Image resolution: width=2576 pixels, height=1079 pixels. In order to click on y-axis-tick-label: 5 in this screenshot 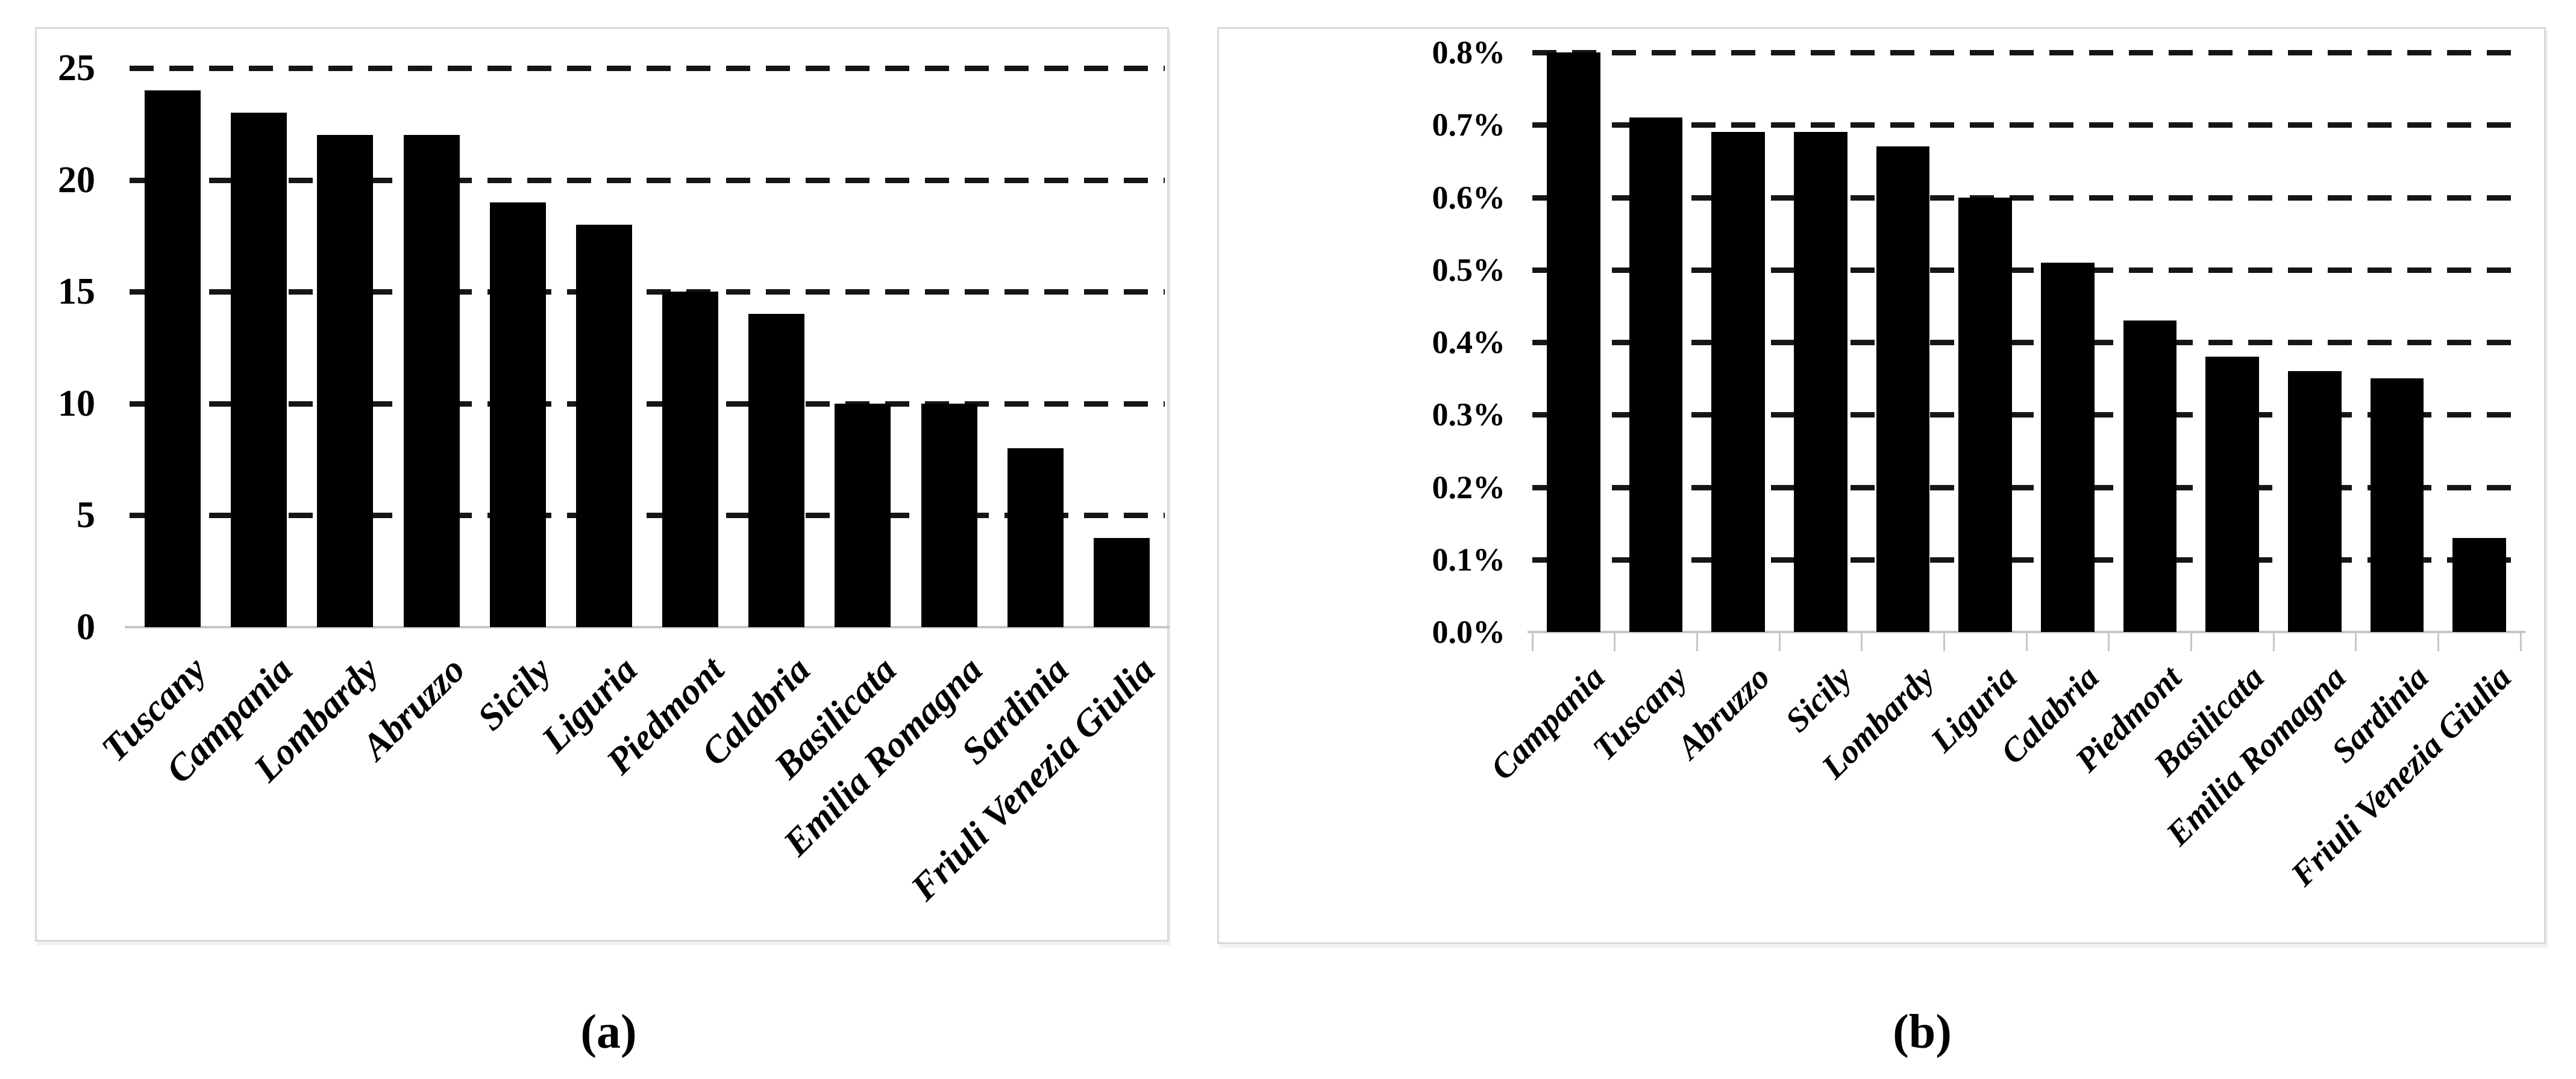, I will do `click(86, 515)`.